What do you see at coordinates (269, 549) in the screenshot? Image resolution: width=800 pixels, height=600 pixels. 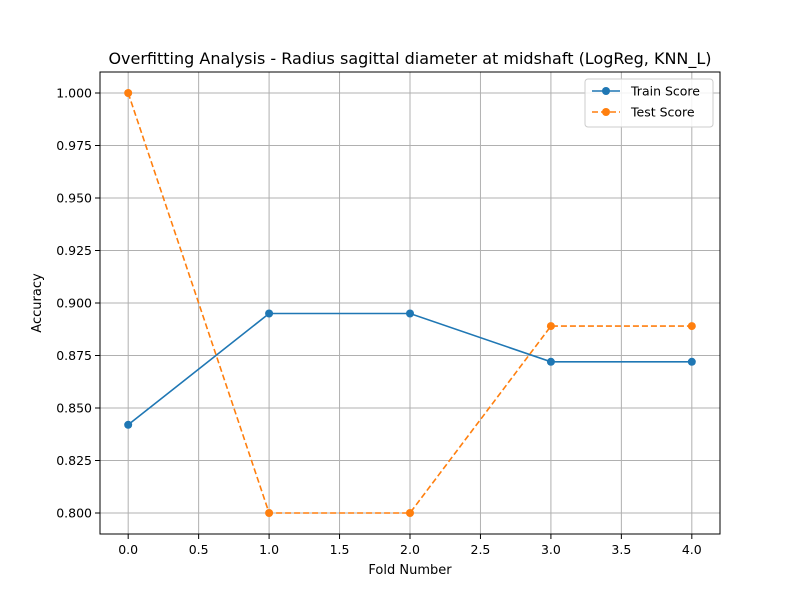 I see `x-tick-label: 1.0` at bounding box center [269, 549].